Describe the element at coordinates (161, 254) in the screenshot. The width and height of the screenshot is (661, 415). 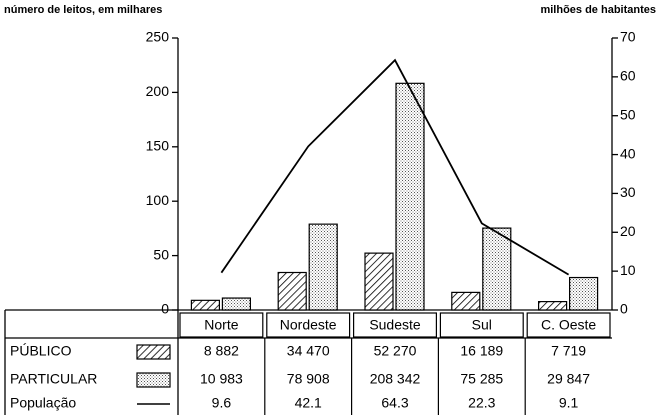
I see `y-tick-label: 50` at that location.